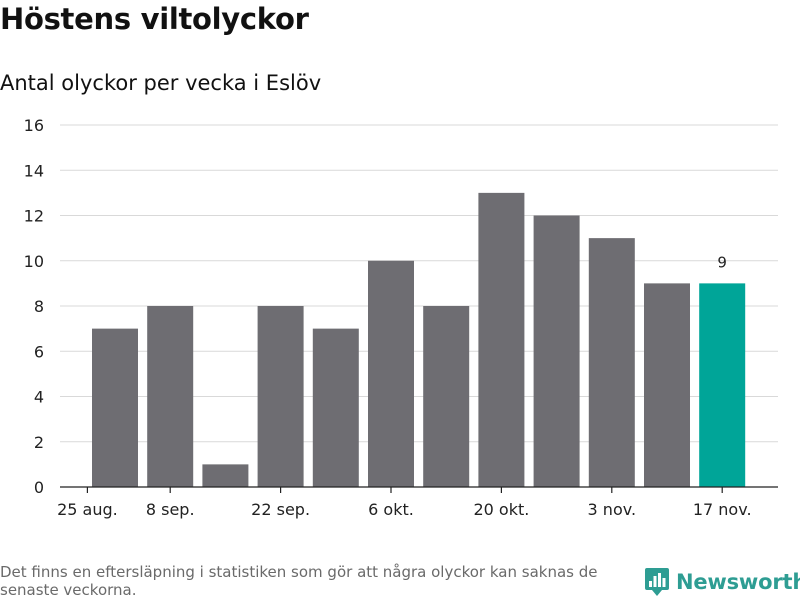  What do you see at coordinates (170, 509) in the screenshot?
I see `x-tick-label: 8 sep.` at bounding box center [170, 509].